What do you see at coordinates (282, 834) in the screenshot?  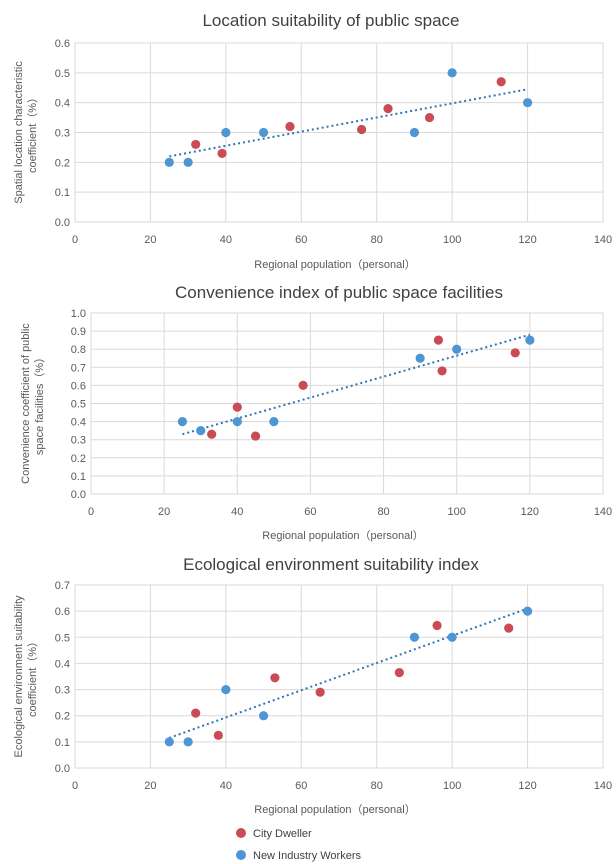 I see `legend-label: City Dweller` at bounding box center [282, 834].